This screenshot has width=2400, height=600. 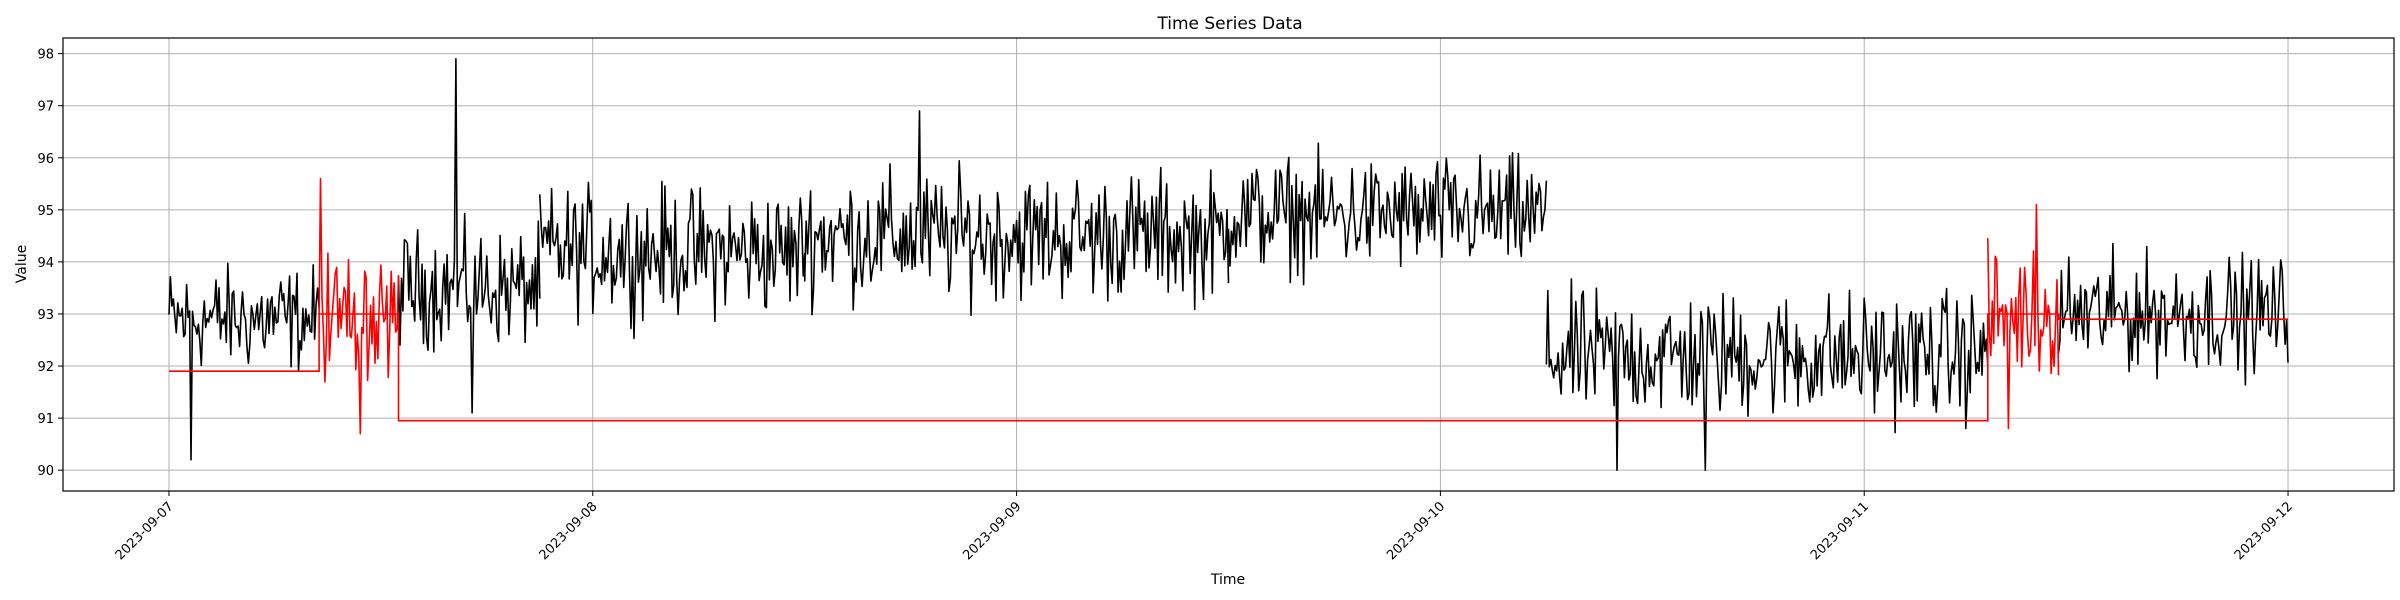 I want to click on y-tick-label: 97, so click(x=45, y=107).